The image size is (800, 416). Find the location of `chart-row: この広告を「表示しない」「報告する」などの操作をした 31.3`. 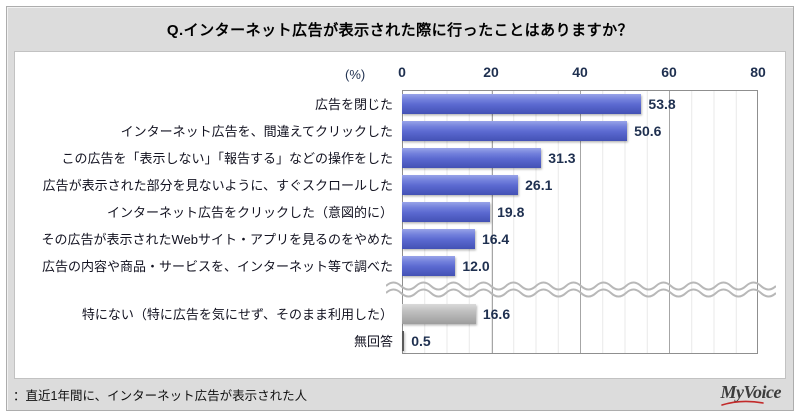

chart-row: この広告を「表示しない」「報告する」などの操作をした 31.3 is located at coordinates (386, 157).